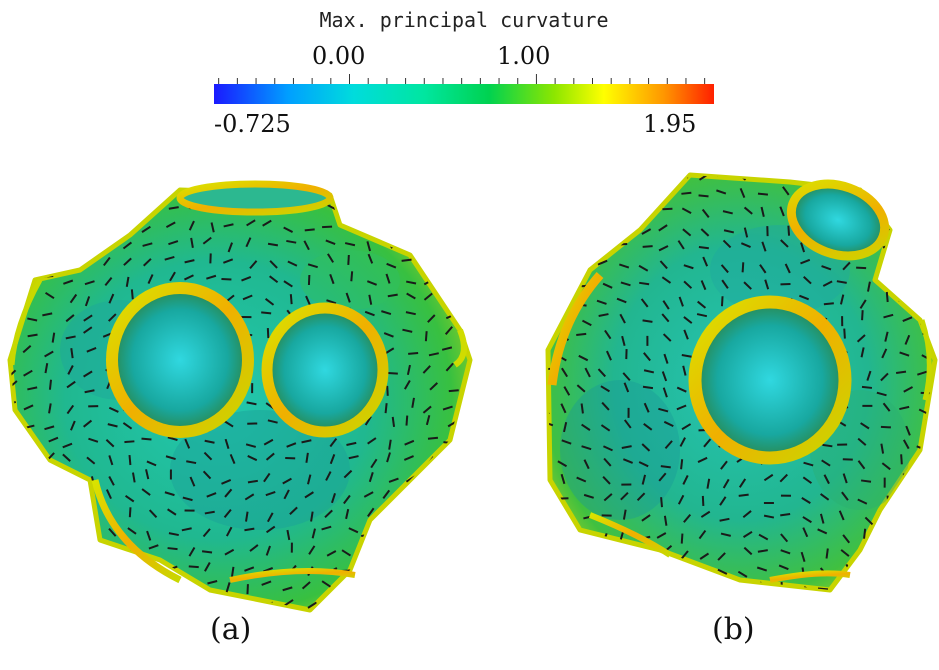 This screenshot has height=670, width=939. Describe the element at coordinates (231, 629) in the screenshot. I see `panel-label-a: (a)` at that location.